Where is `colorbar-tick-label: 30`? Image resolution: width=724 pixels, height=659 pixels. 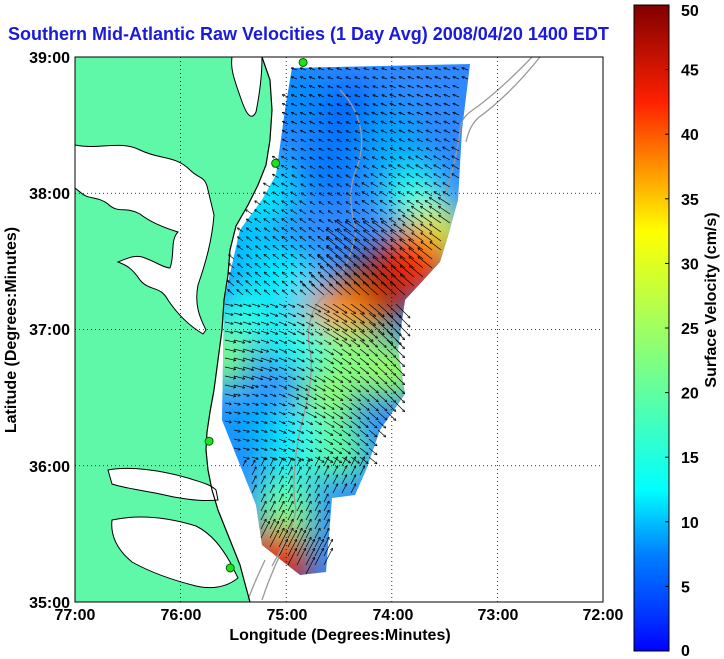 colorbar-tick-label: 30 is located at coordinates (690, 264).